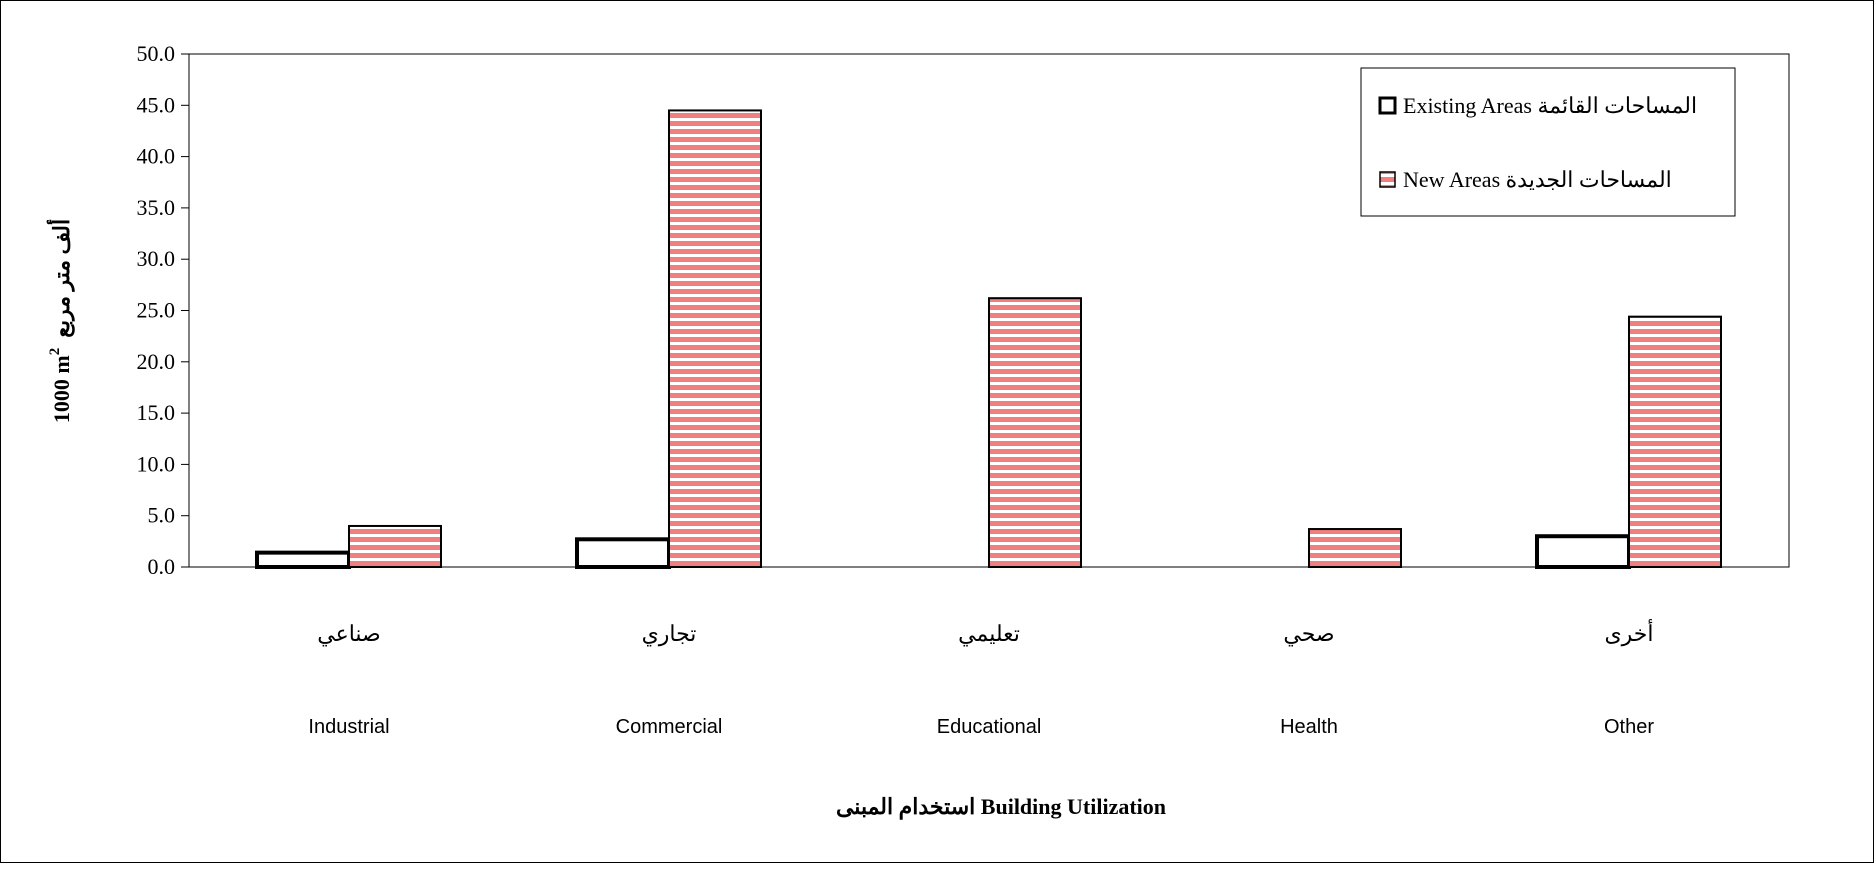  I want to click on y-tick-label: 50.0, so click(156, 53).